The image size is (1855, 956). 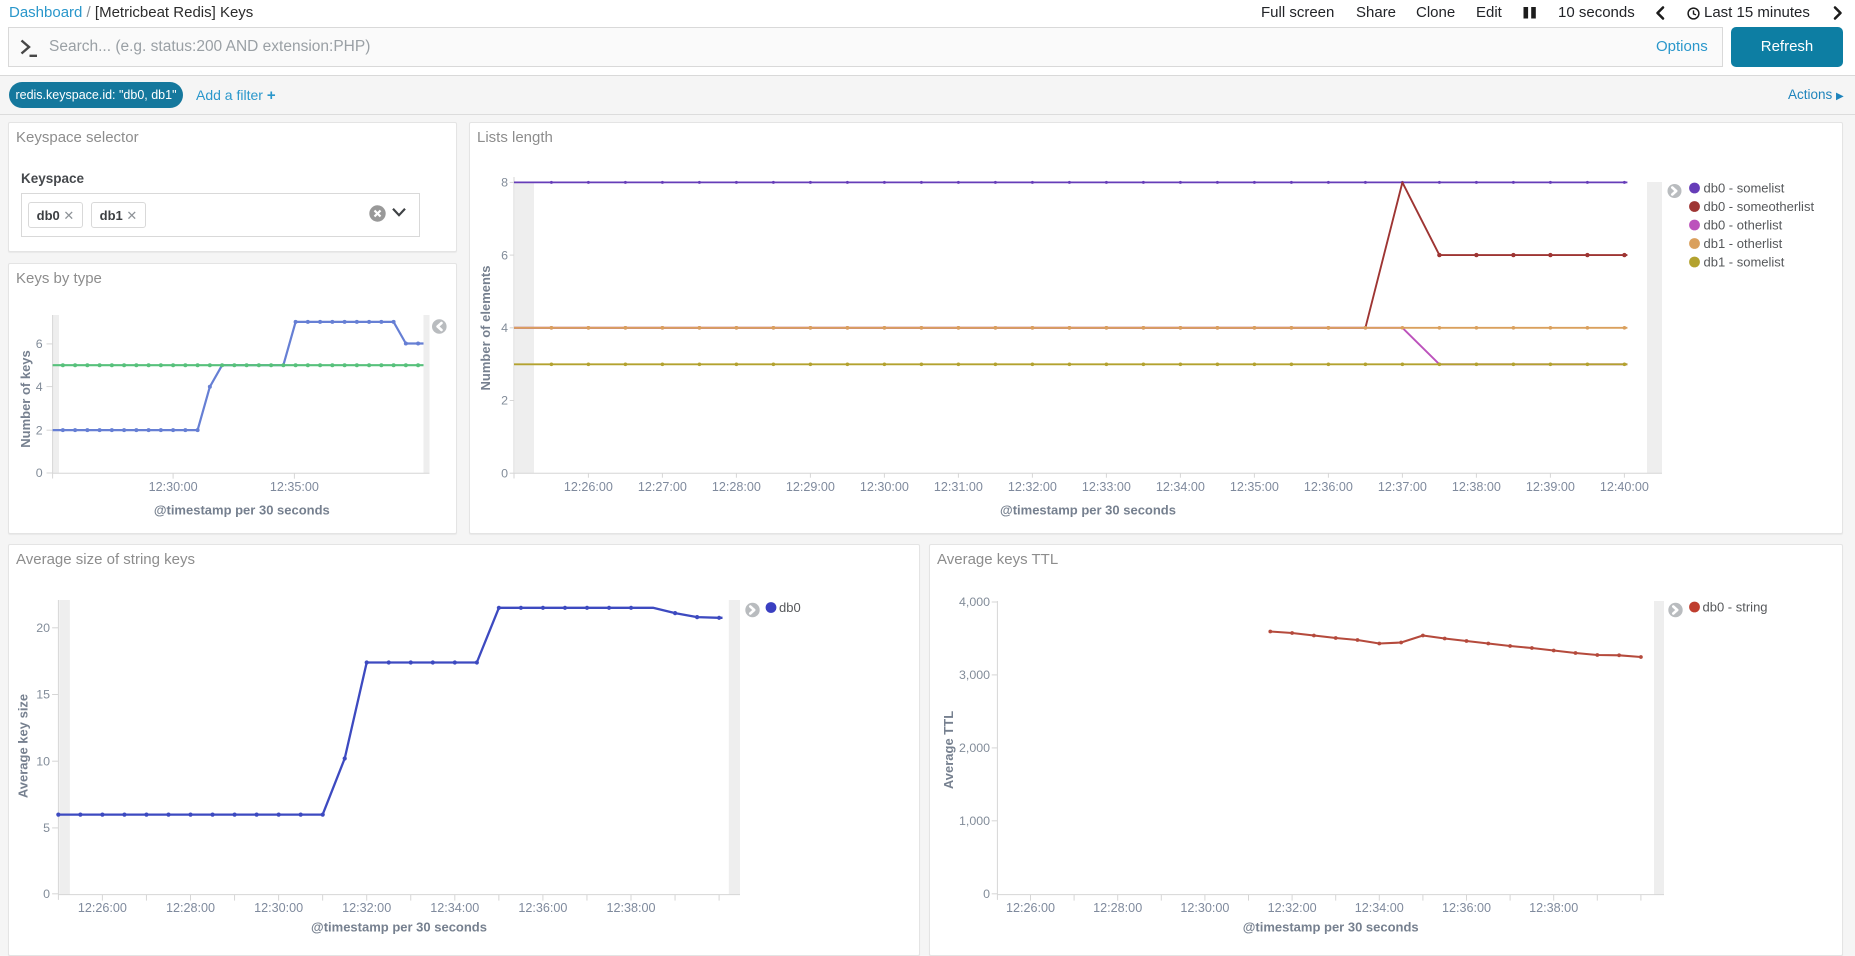 I want to click on svg-text: db1 - somelist, so click(x=1744, y=262).